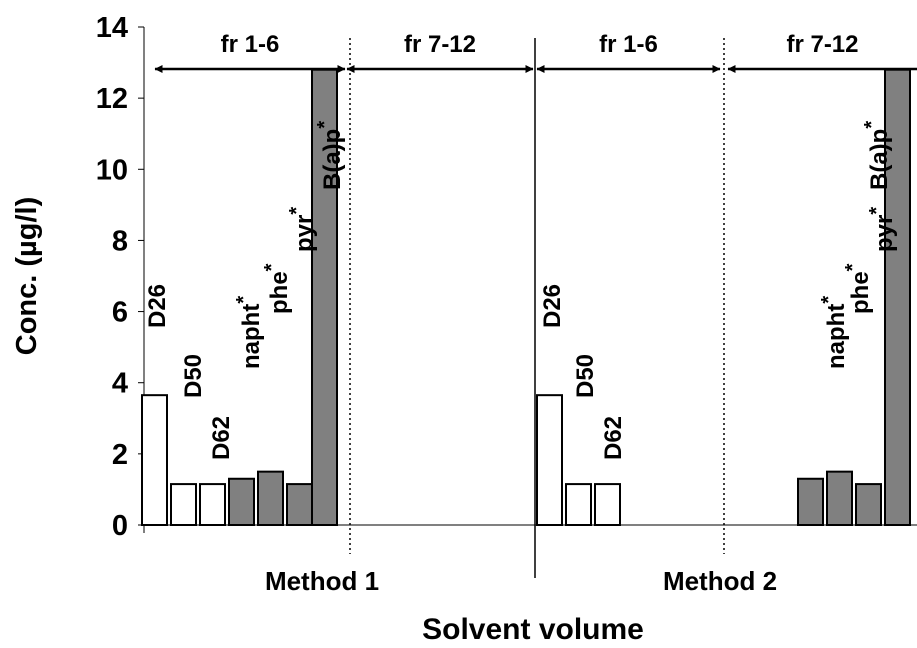 This screenshot has height=648, width=917. I want to click on group-label: Method 1, so click(322, 581).